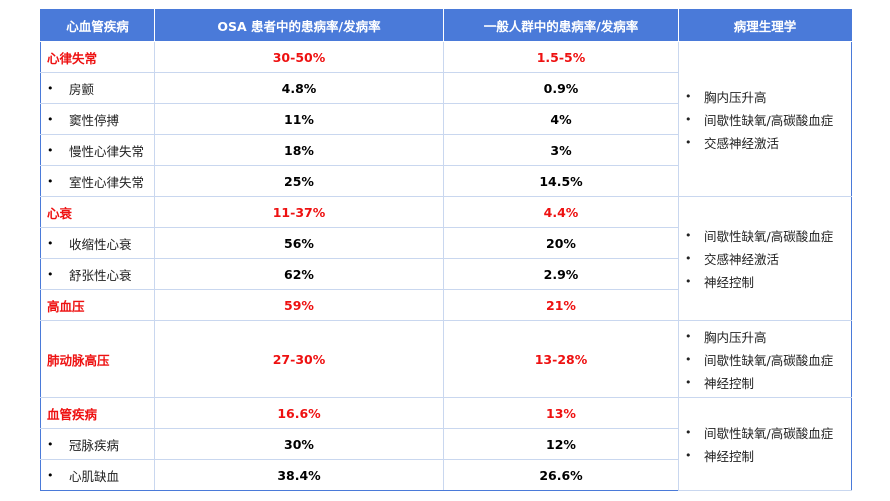  What do you see at coordinates (299, 274) in the screenshot?
I see `subitem-osa-value: 62%` at bounding box center [299, 274].